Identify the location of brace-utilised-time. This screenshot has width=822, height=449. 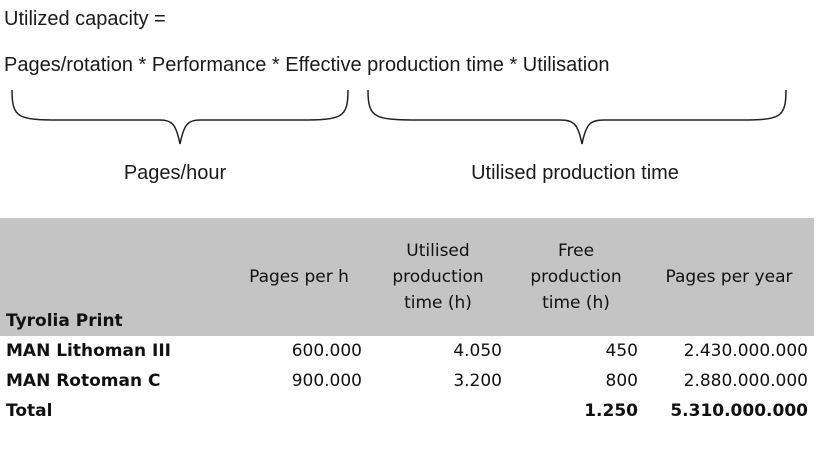
(577, 117).